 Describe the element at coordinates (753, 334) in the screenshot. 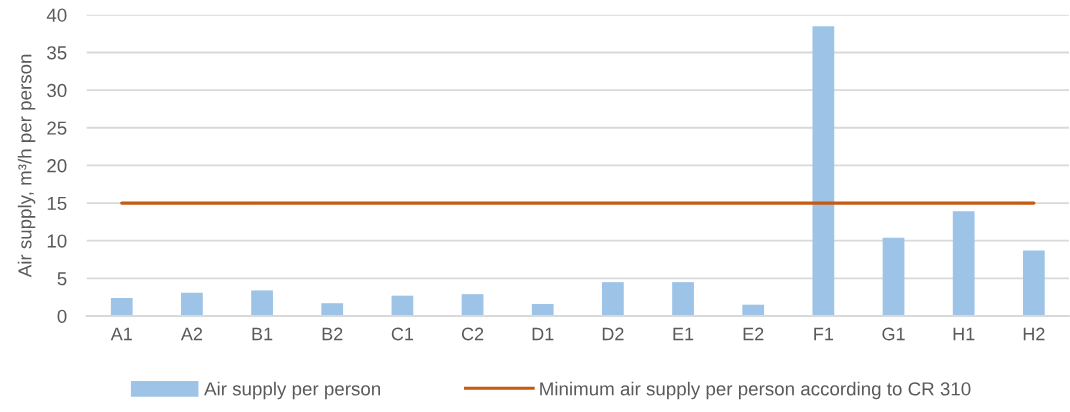

I see `x-tick-label: E2` at that location.